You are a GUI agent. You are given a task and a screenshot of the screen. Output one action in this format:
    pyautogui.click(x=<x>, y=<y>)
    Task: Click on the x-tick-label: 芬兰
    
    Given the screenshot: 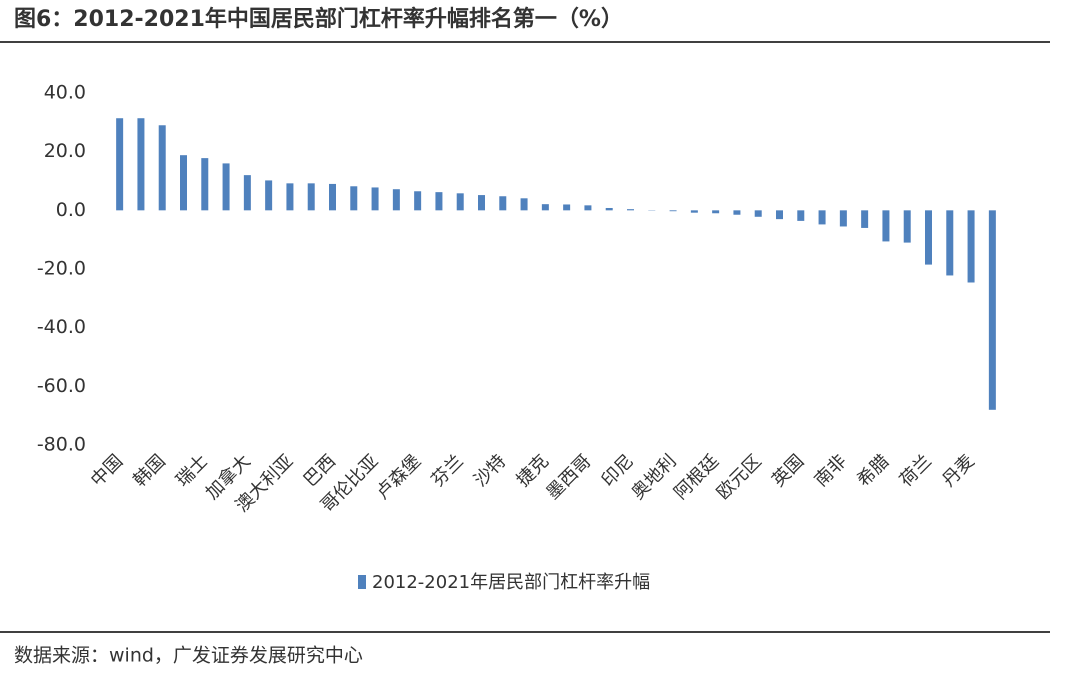 What is the action you would take?
    pyautogui.click(x=447, y=471)
    